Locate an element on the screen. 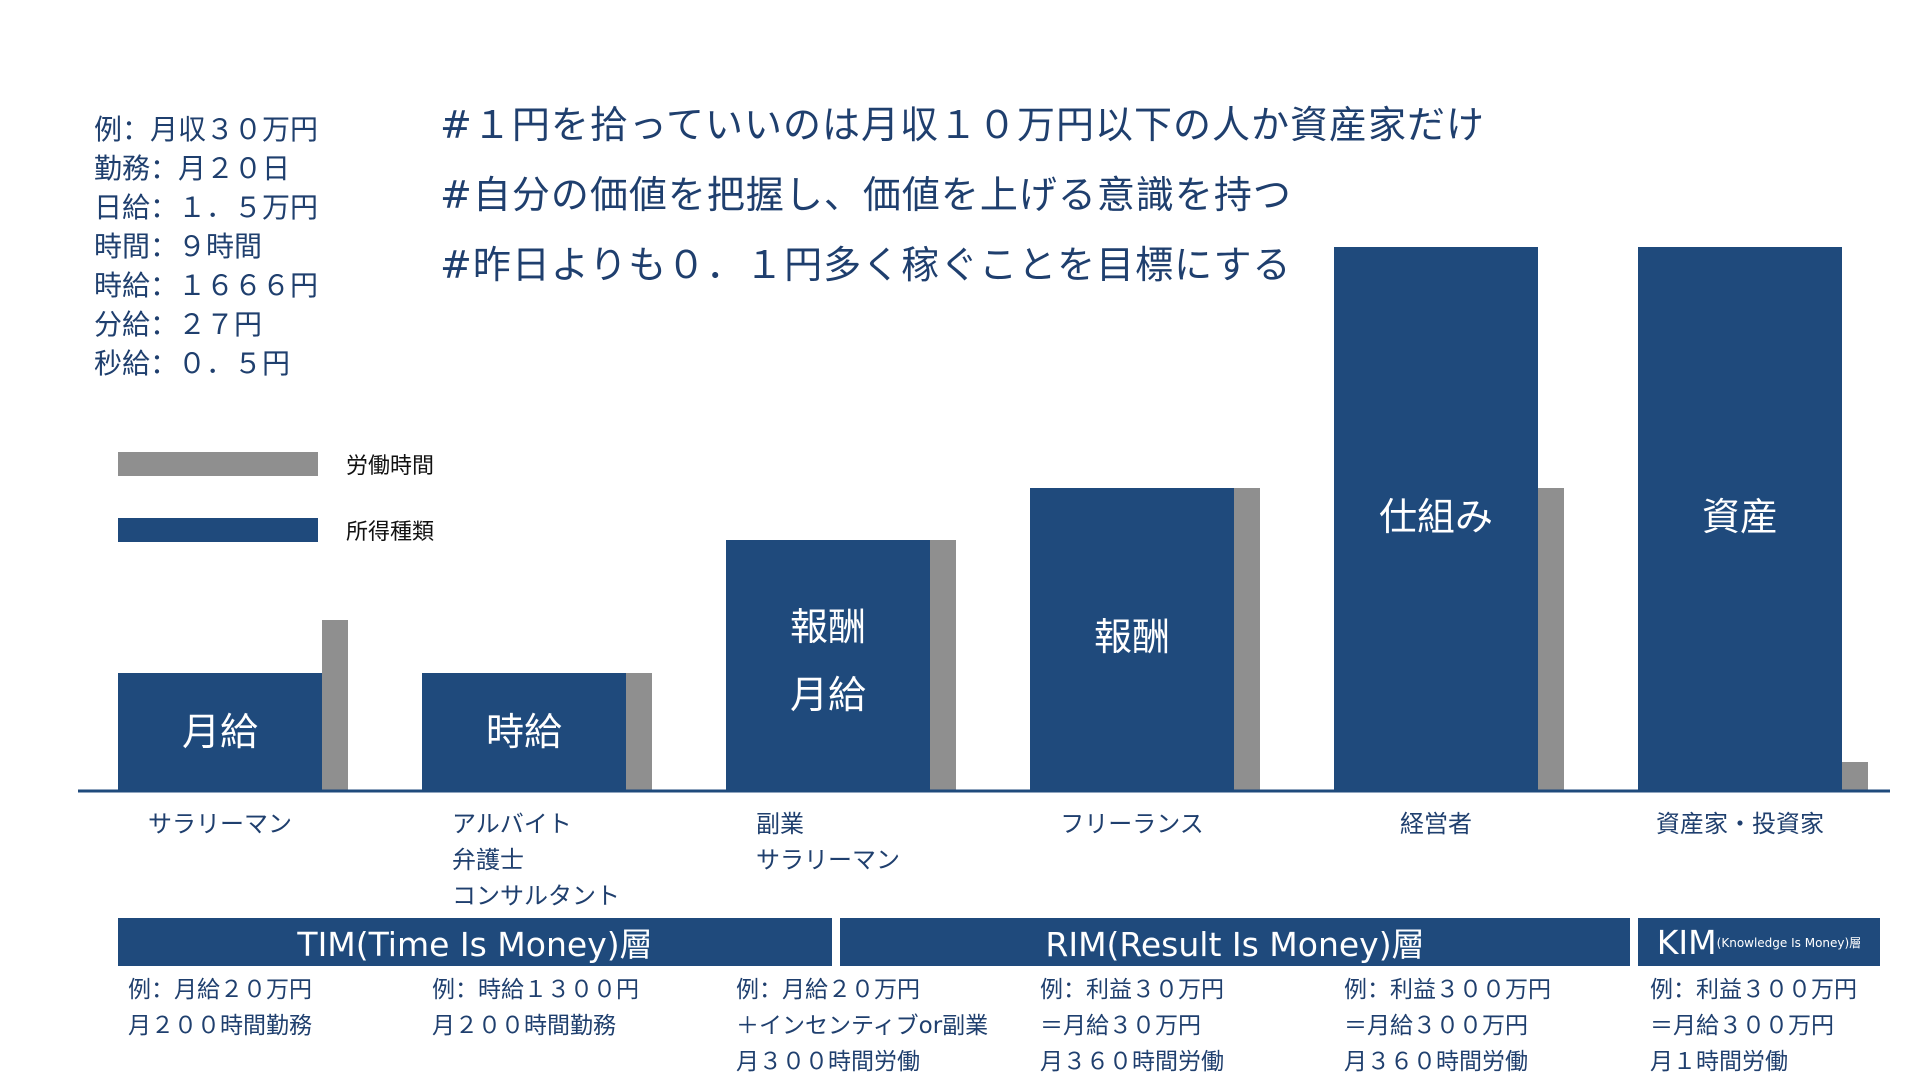  bar-label: 仕組み is located at coordinates (1436, 517).